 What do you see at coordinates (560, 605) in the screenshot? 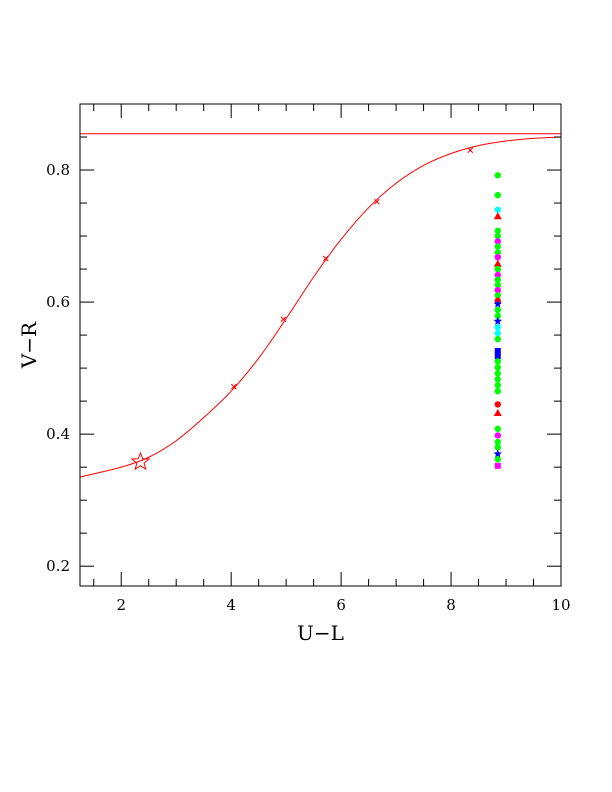
I see `x-tick-label: 10` at bounding box center [560, 605].